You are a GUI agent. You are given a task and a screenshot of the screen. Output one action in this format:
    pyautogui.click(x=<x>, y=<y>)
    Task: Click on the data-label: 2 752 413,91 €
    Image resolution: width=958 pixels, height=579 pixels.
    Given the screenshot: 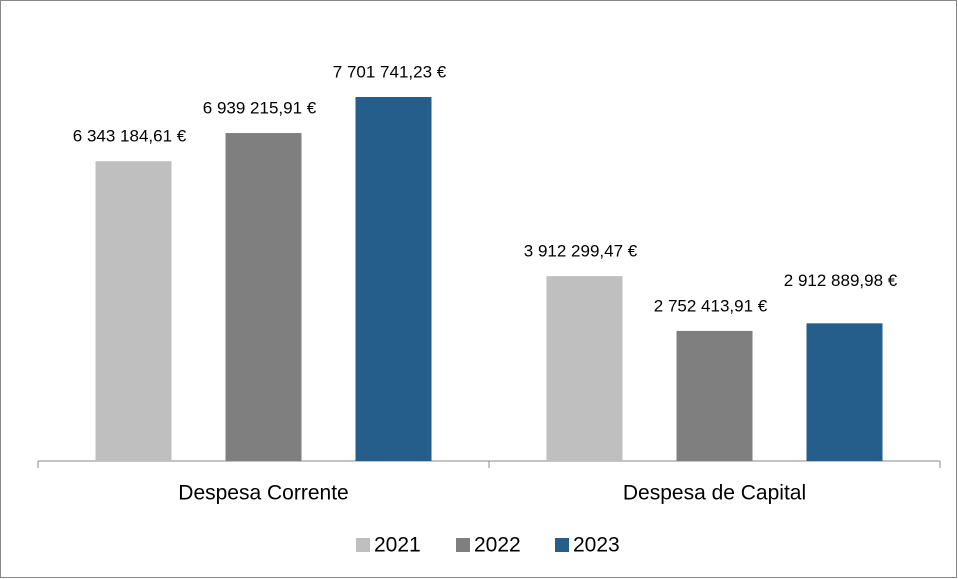 What is the action you would take?
    pyautogui.click(x=711, y=305)
    